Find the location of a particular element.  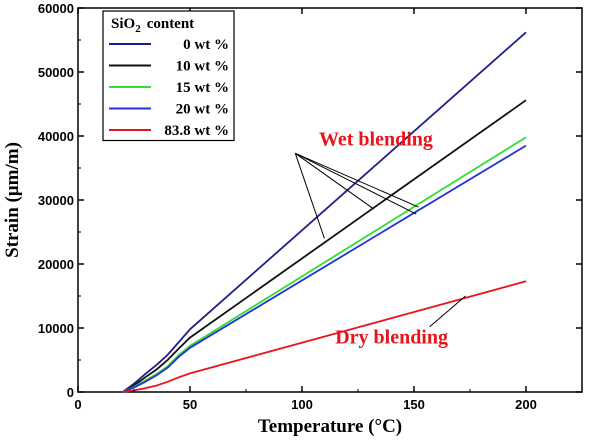

y-tick-label: 30000 is located at coordinates (56, 200).